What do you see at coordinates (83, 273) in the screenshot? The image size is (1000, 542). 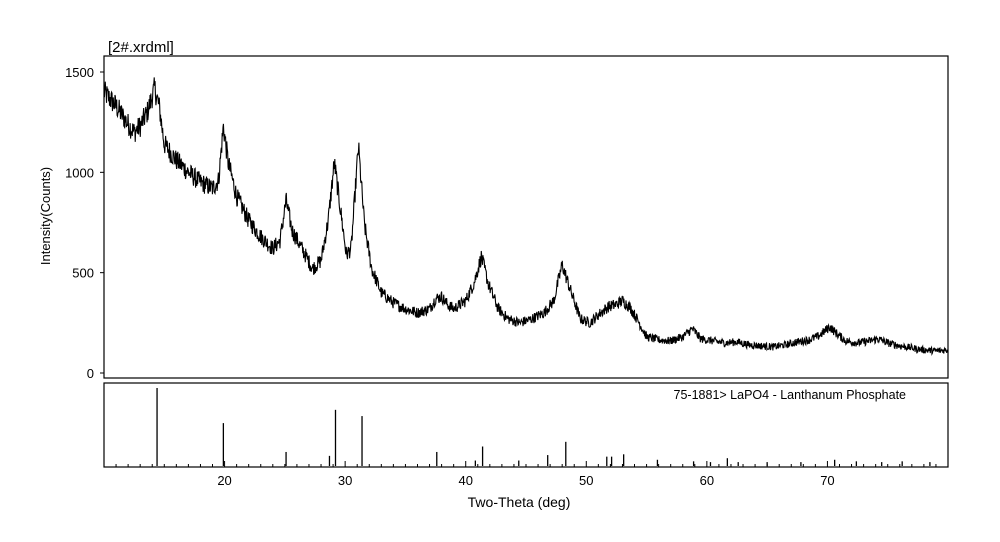 I see `y-tick-label: 500` at bounding box center [83, 273].